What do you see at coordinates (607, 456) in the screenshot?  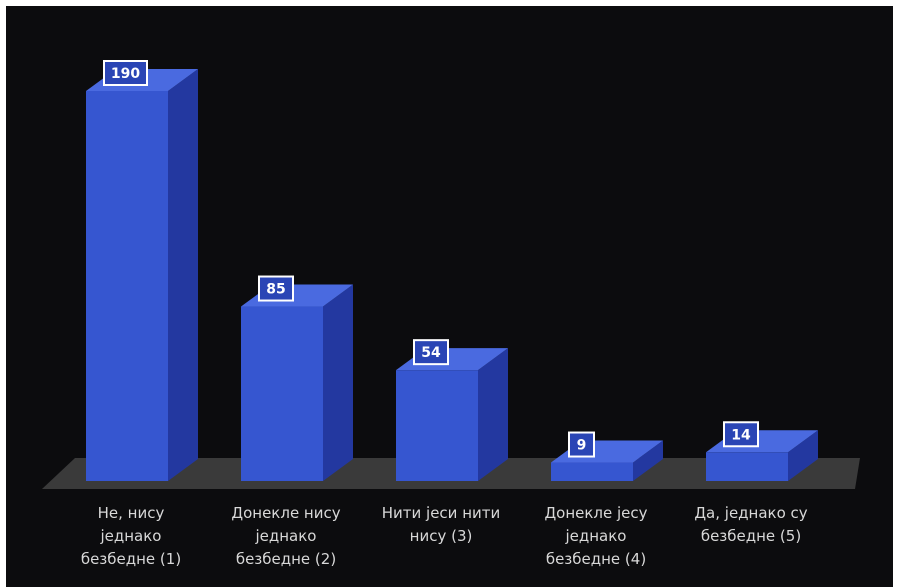 I see `bar-4: 9` at bounding box center [607, 456].